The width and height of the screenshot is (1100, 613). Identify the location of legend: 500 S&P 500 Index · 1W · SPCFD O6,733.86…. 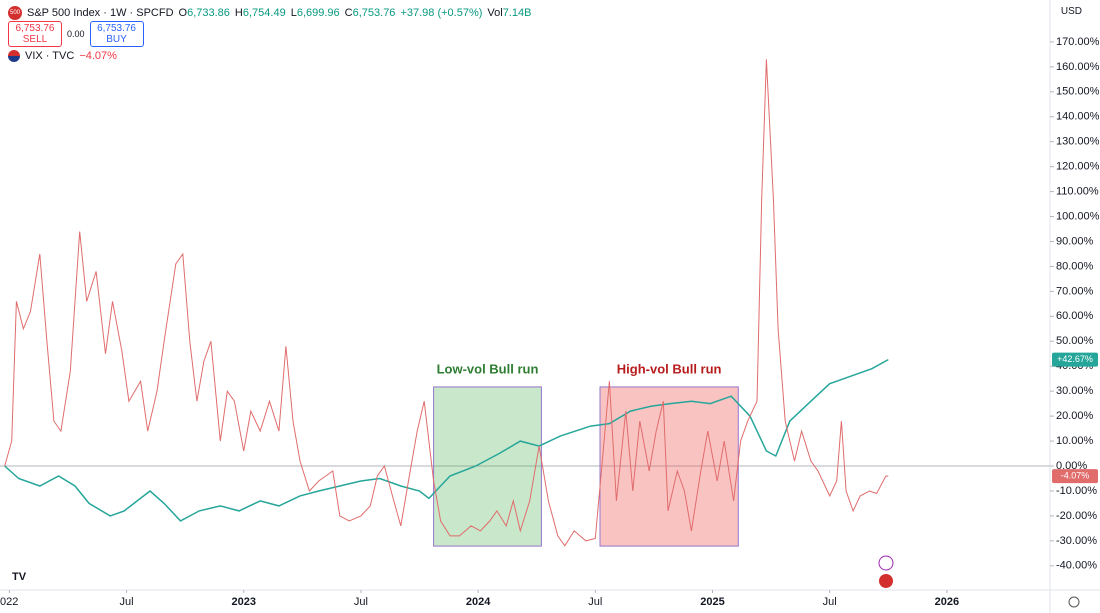
(269, 34).